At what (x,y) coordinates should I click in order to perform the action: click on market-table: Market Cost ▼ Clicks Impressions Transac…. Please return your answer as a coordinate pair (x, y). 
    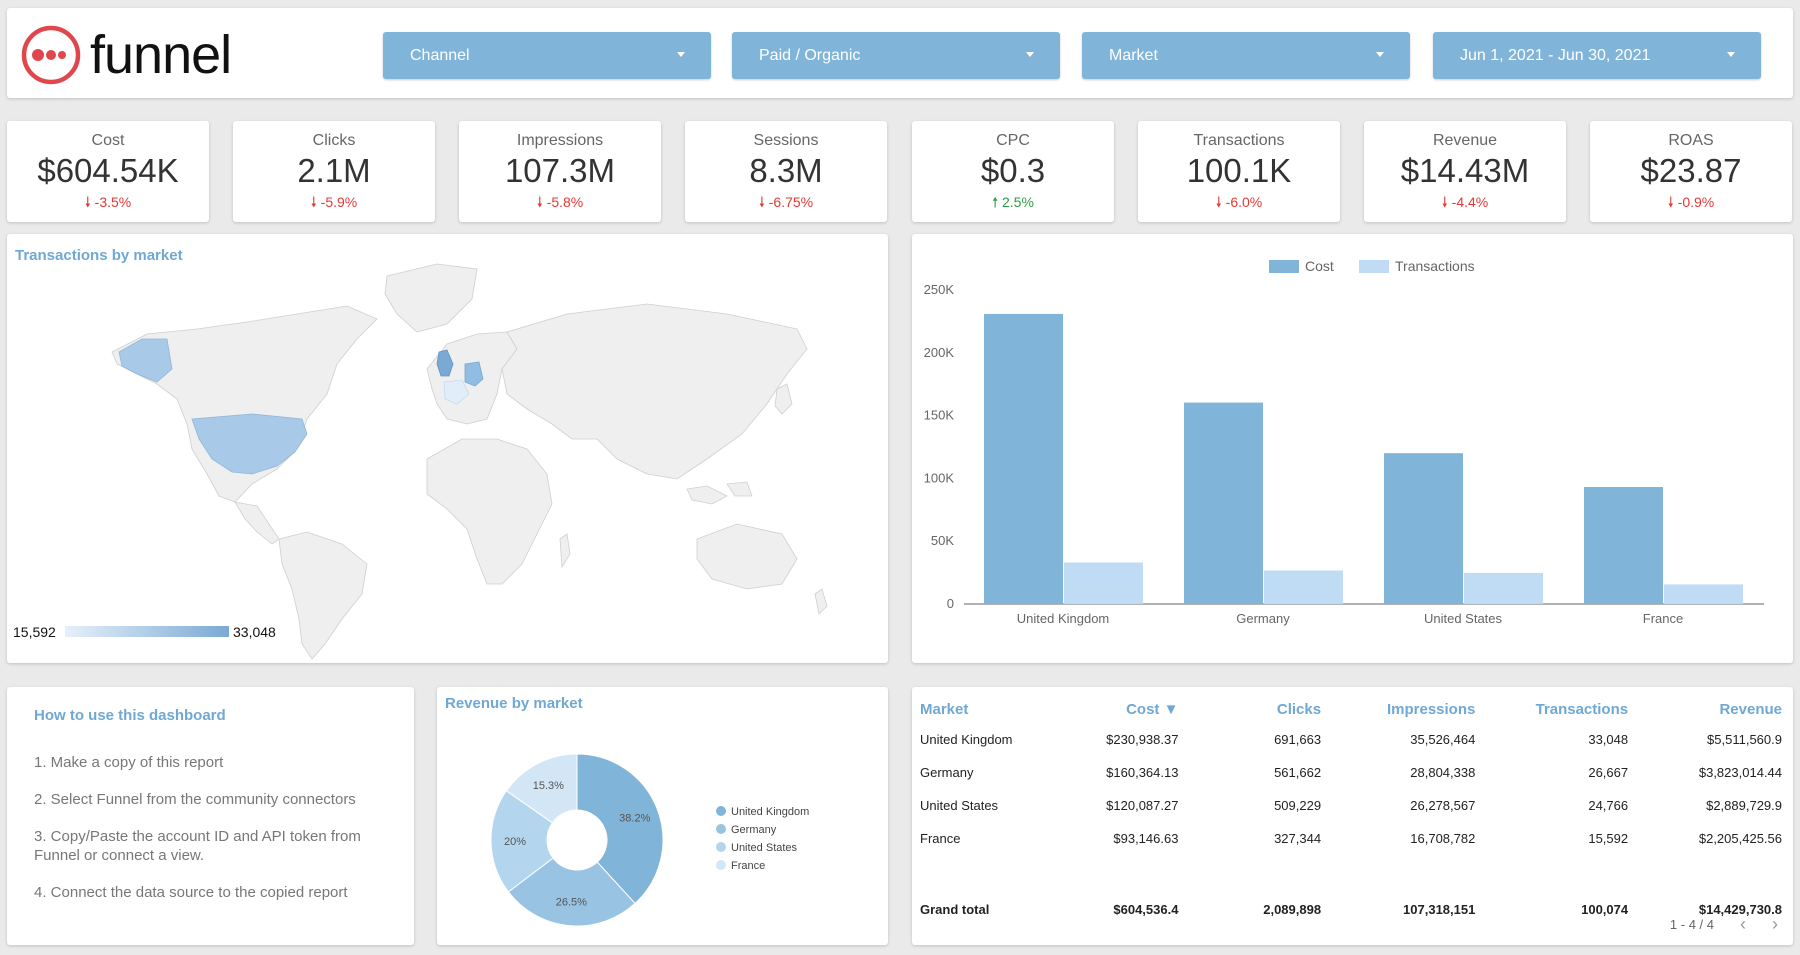
    Looking at the image, I should click on (1351, 812).